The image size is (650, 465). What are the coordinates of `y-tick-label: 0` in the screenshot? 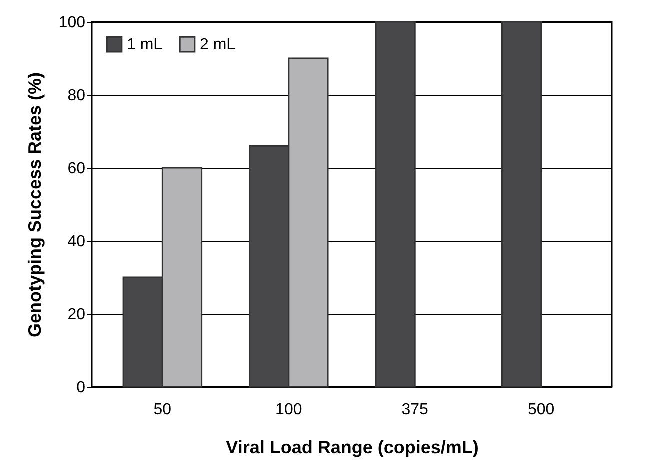 It's located at (81, 388).